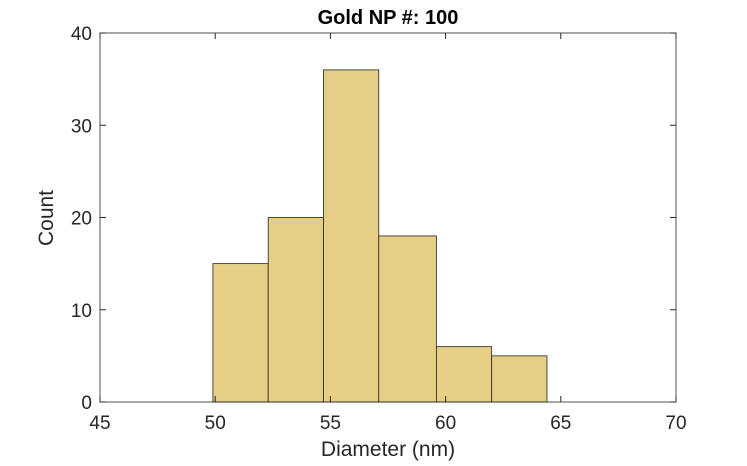  Describe the element at coordinates (560, 423) in the screenshot. I see `x-tick-label: 65` at that location.